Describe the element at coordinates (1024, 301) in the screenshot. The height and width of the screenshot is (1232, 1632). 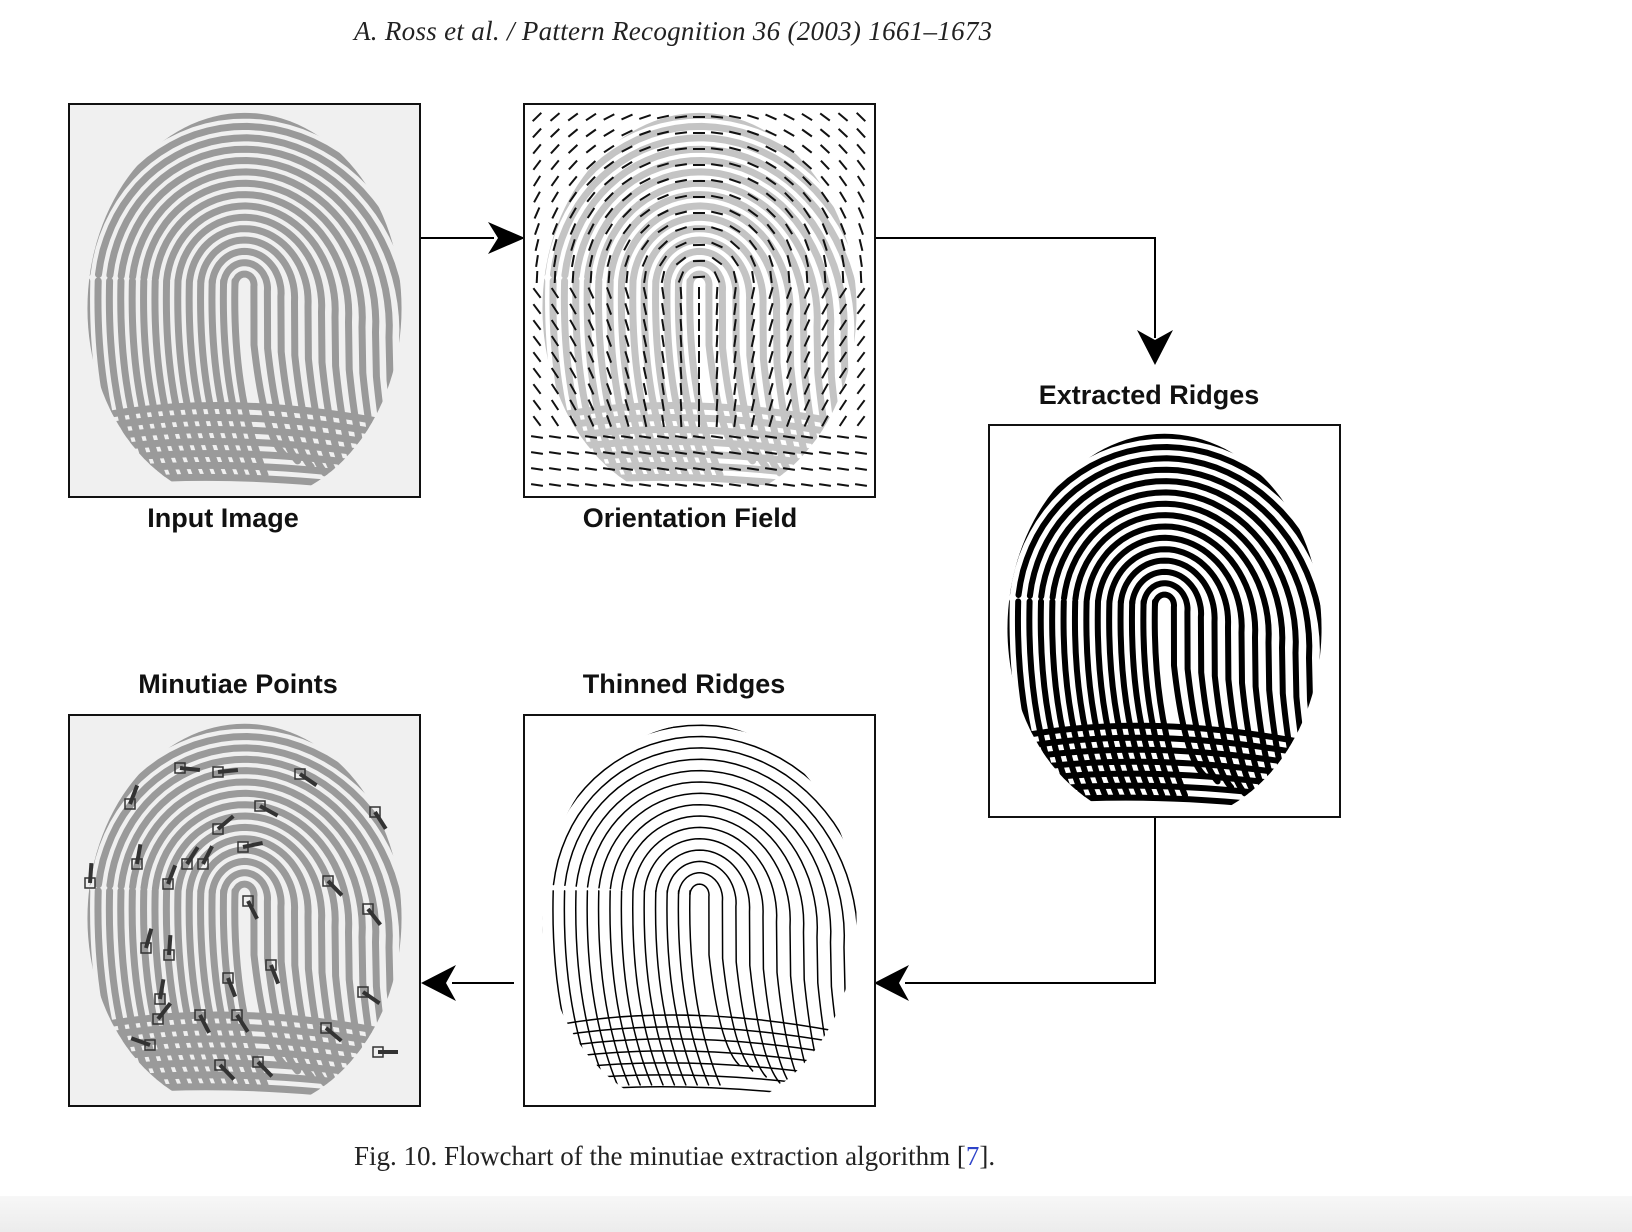
I see `arrow-orientation-to-extracted` at that location.